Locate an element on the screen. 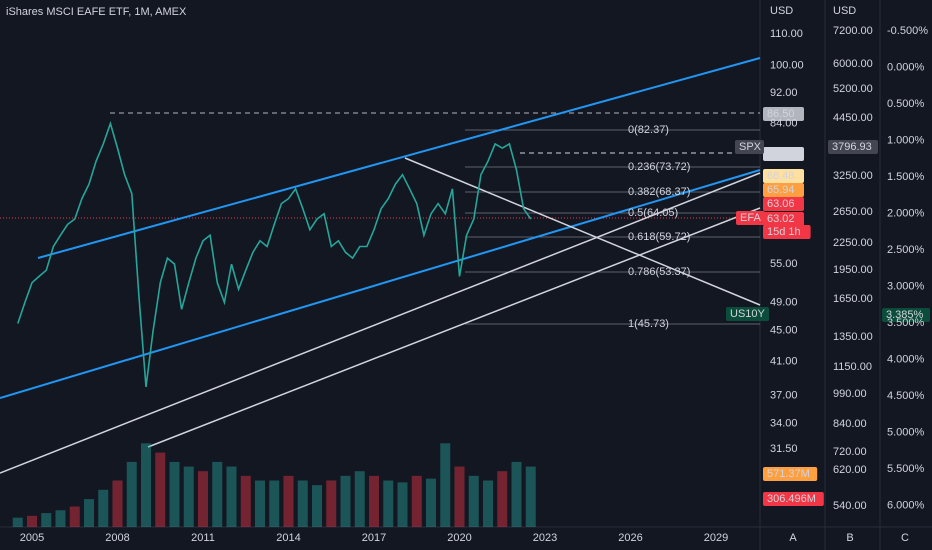  price-tag-label: 571.37M is located at coordinates (788, 474).